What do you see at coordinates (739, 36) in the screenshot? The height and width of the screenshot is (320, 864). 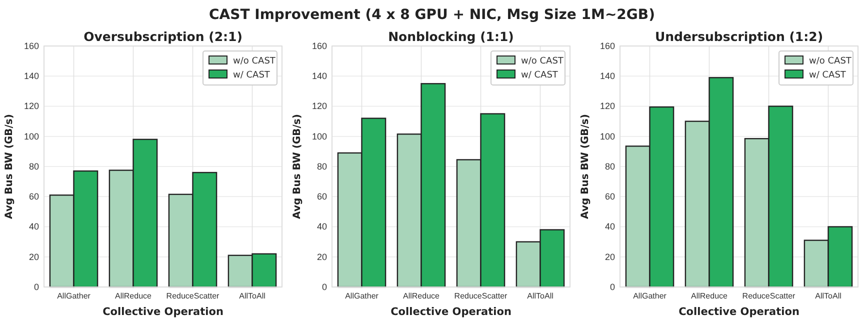 I see `chart-title: Undersubscription (1:2)` at bounding box center [739, 36].